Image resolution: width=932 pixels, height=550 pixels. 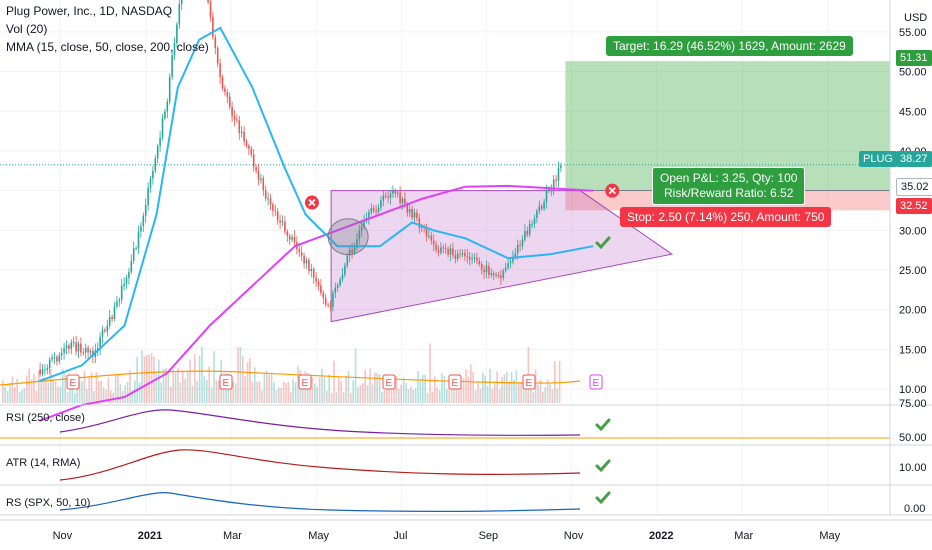 I want to click on symbol-tag: PLUG, so click(x=878, y=159).